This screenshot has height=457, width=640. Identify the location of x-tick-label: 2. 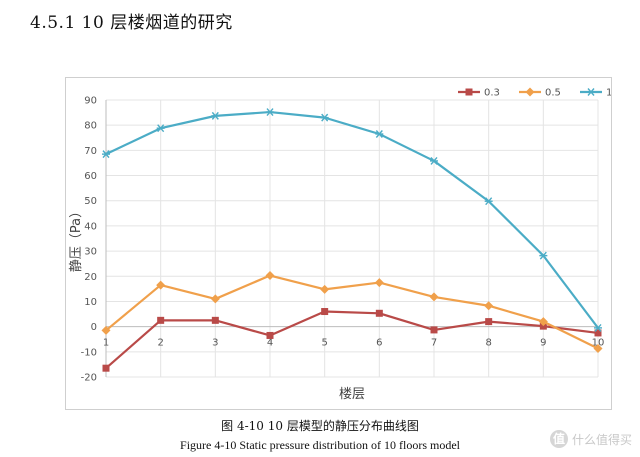
(160, 343).